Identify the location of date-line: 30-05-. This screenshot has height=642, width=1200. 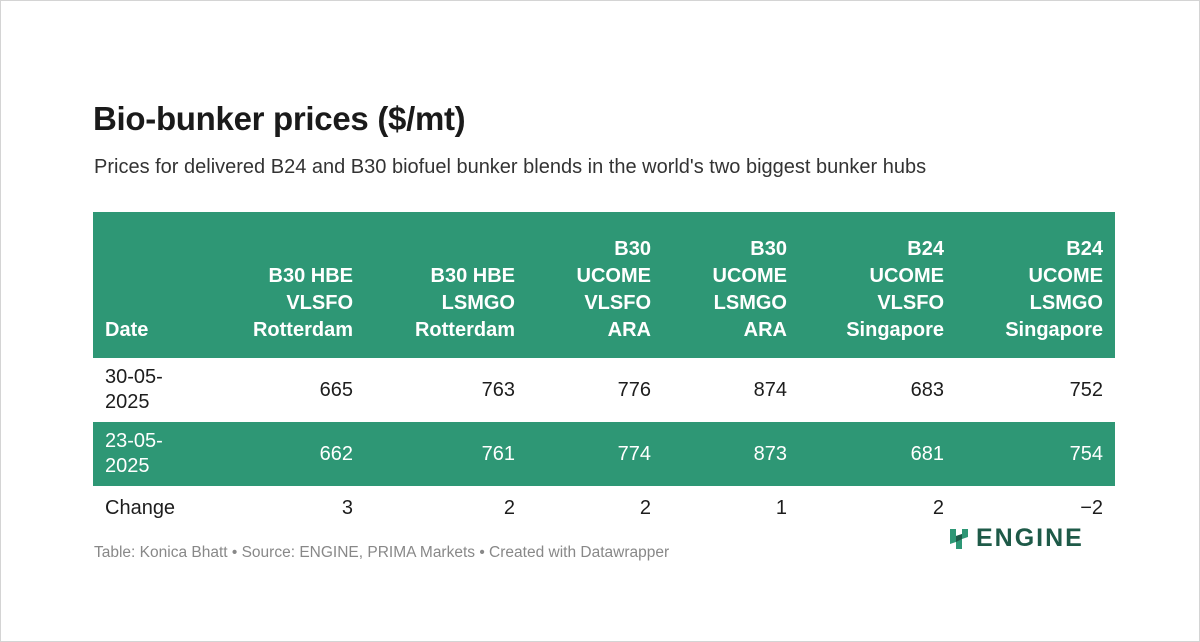
(134, 377).